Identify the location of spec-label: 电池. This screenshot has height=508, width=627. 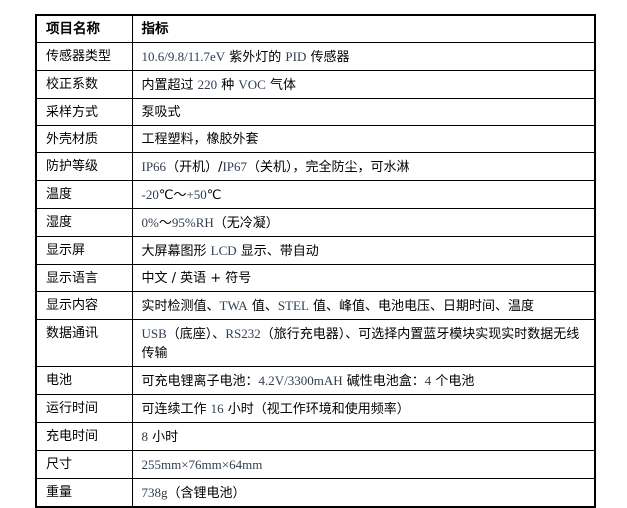
(84, 380).